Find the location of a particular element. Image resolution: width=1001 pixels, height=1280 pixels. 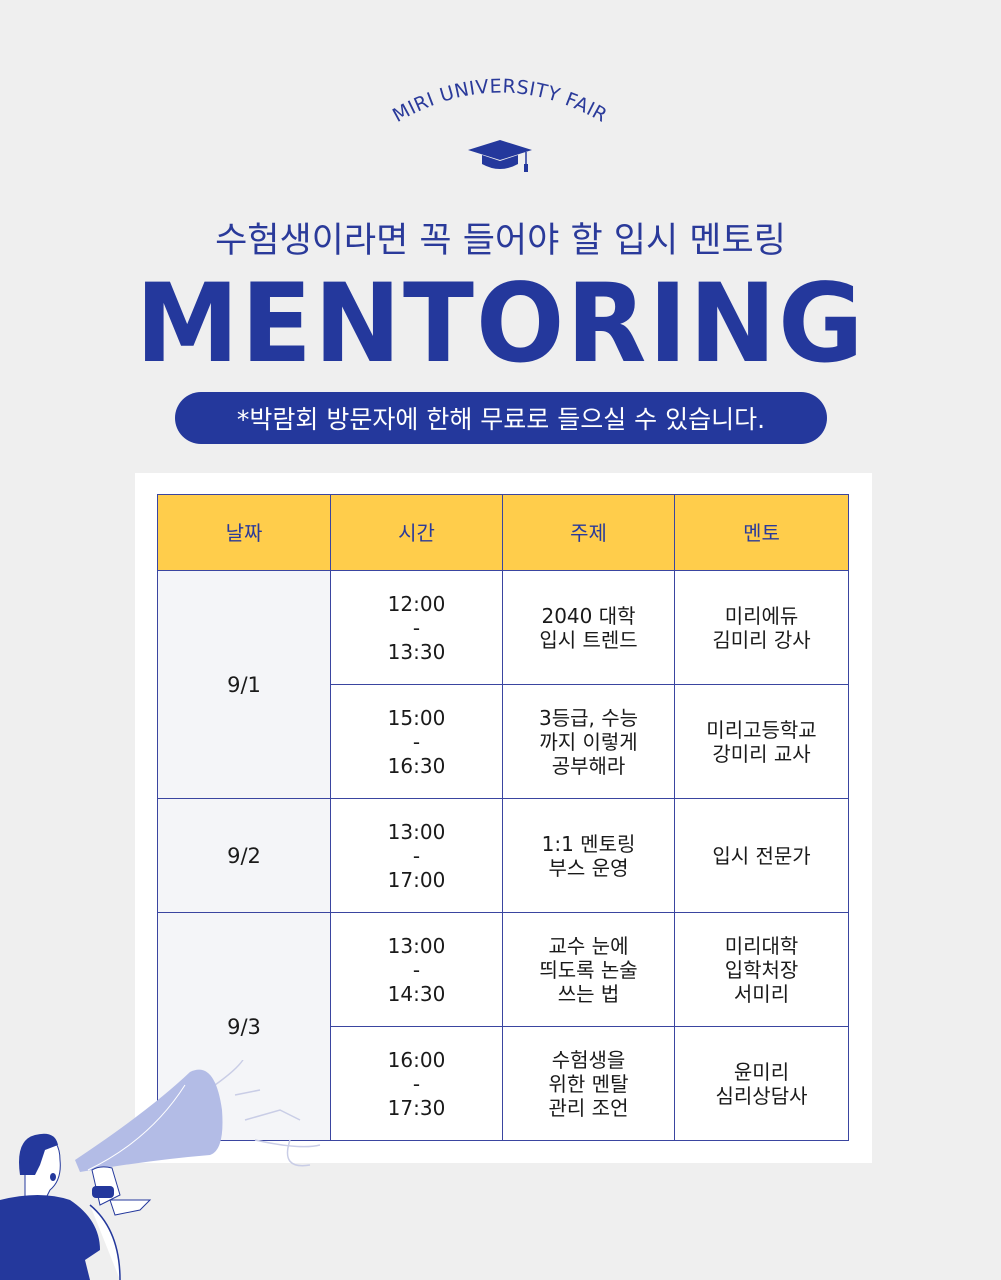

time-cell-line: 17:00 is located at coordinates (416, 879).